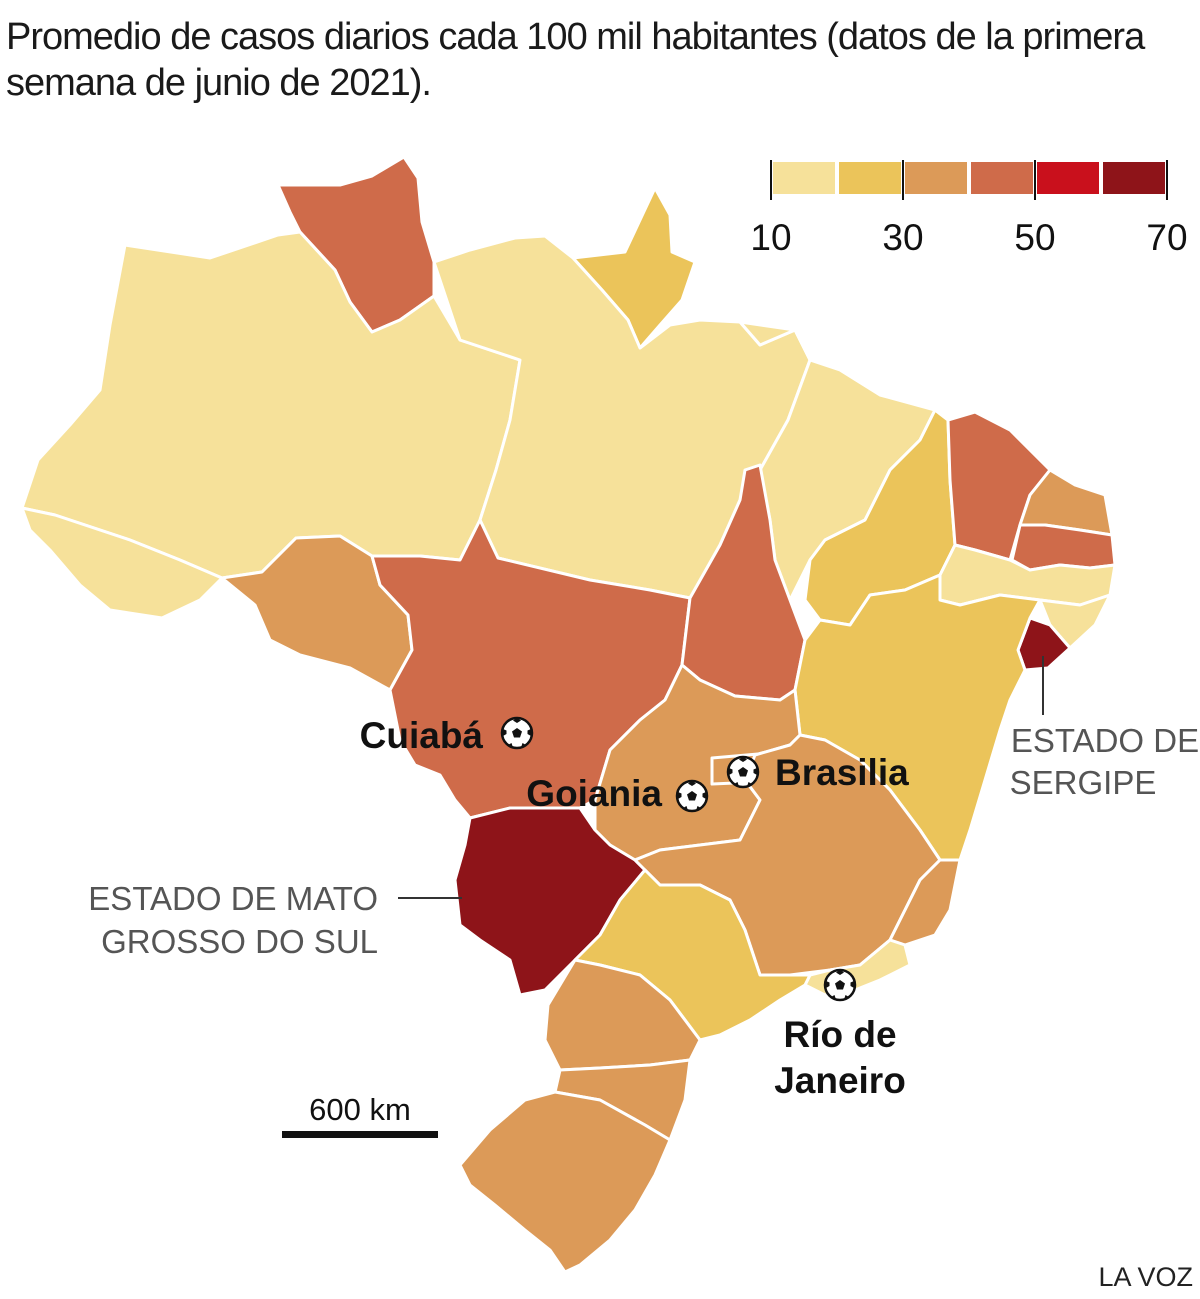 This screenshot has width=1200, height=1299. I want to click on state-paraiba, so click(1063, 547).